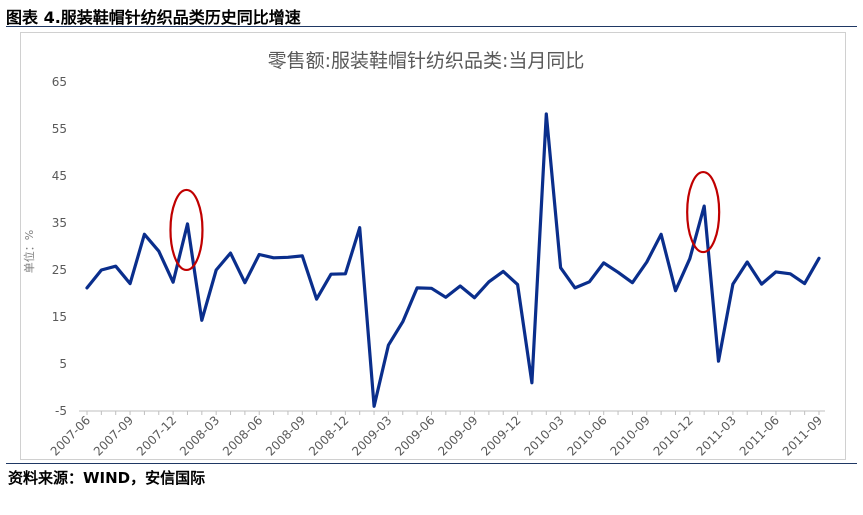 Image resolution: width=863 pixels, height=515 pixels. Describe the element at coordinates (500, 435) in the screenshot. I see `x-tick-label: 2009-12` at that location.